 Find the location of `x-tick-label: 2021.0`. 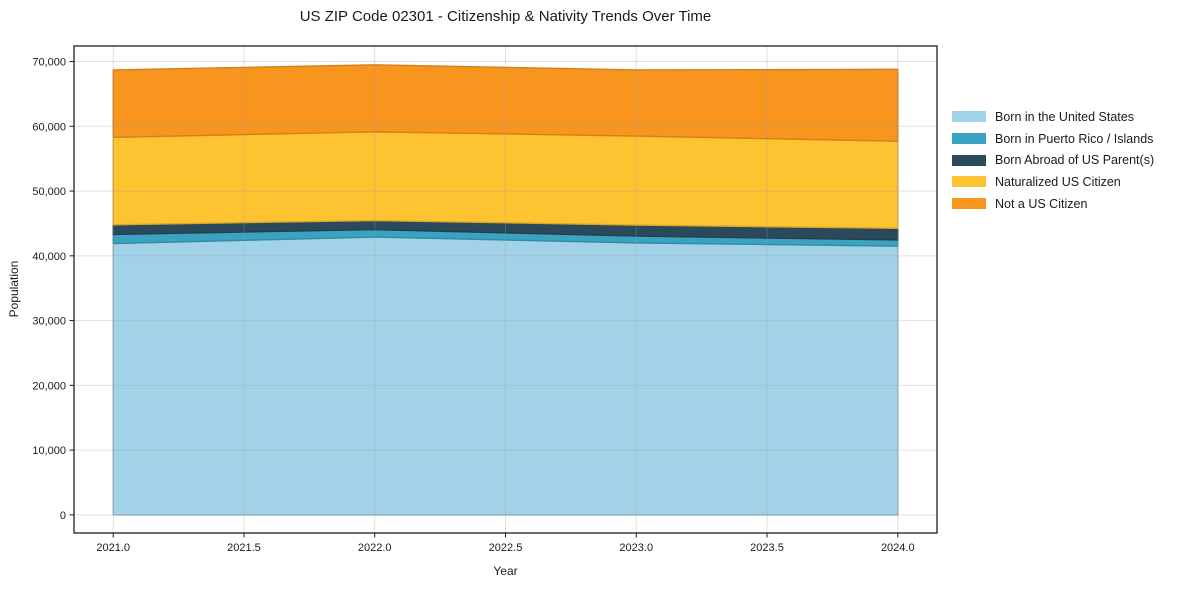

x-tick-label: 2021.0 is located at coordinates (113, 548).